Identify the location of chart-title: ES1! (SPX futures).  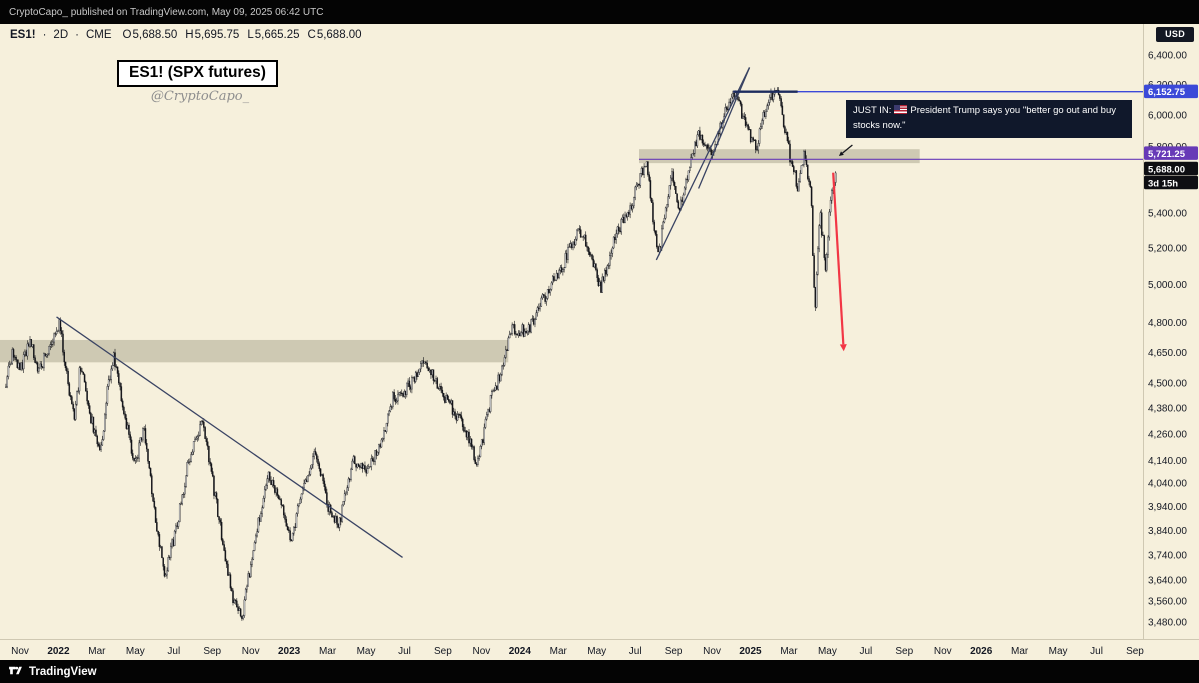
(197, 72).